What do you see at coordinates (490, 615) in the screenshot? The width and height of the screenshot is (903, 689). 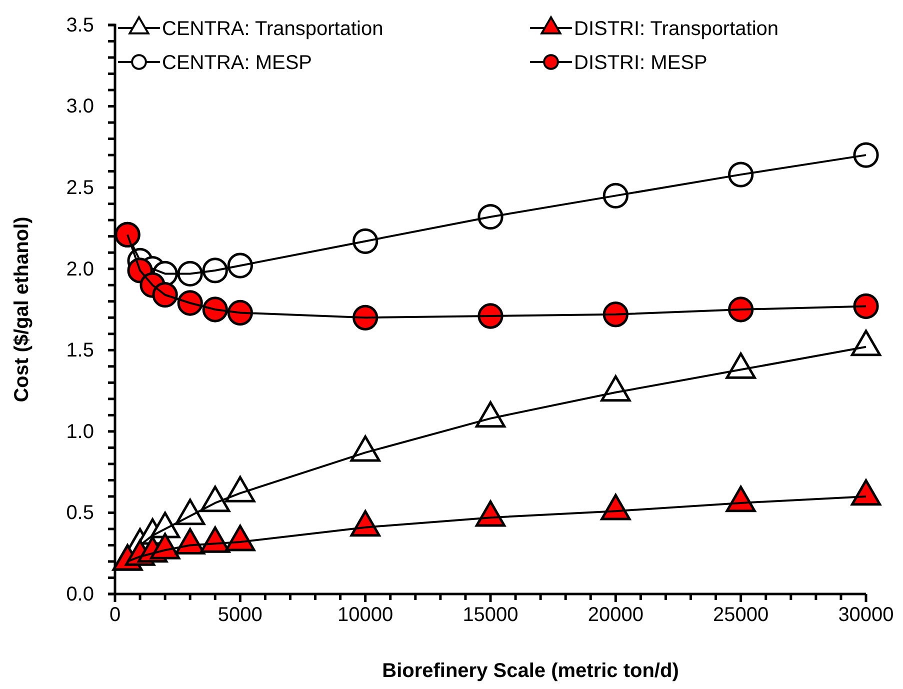 I see `x-tick-label: 15000` at bounding box center [490, 615].